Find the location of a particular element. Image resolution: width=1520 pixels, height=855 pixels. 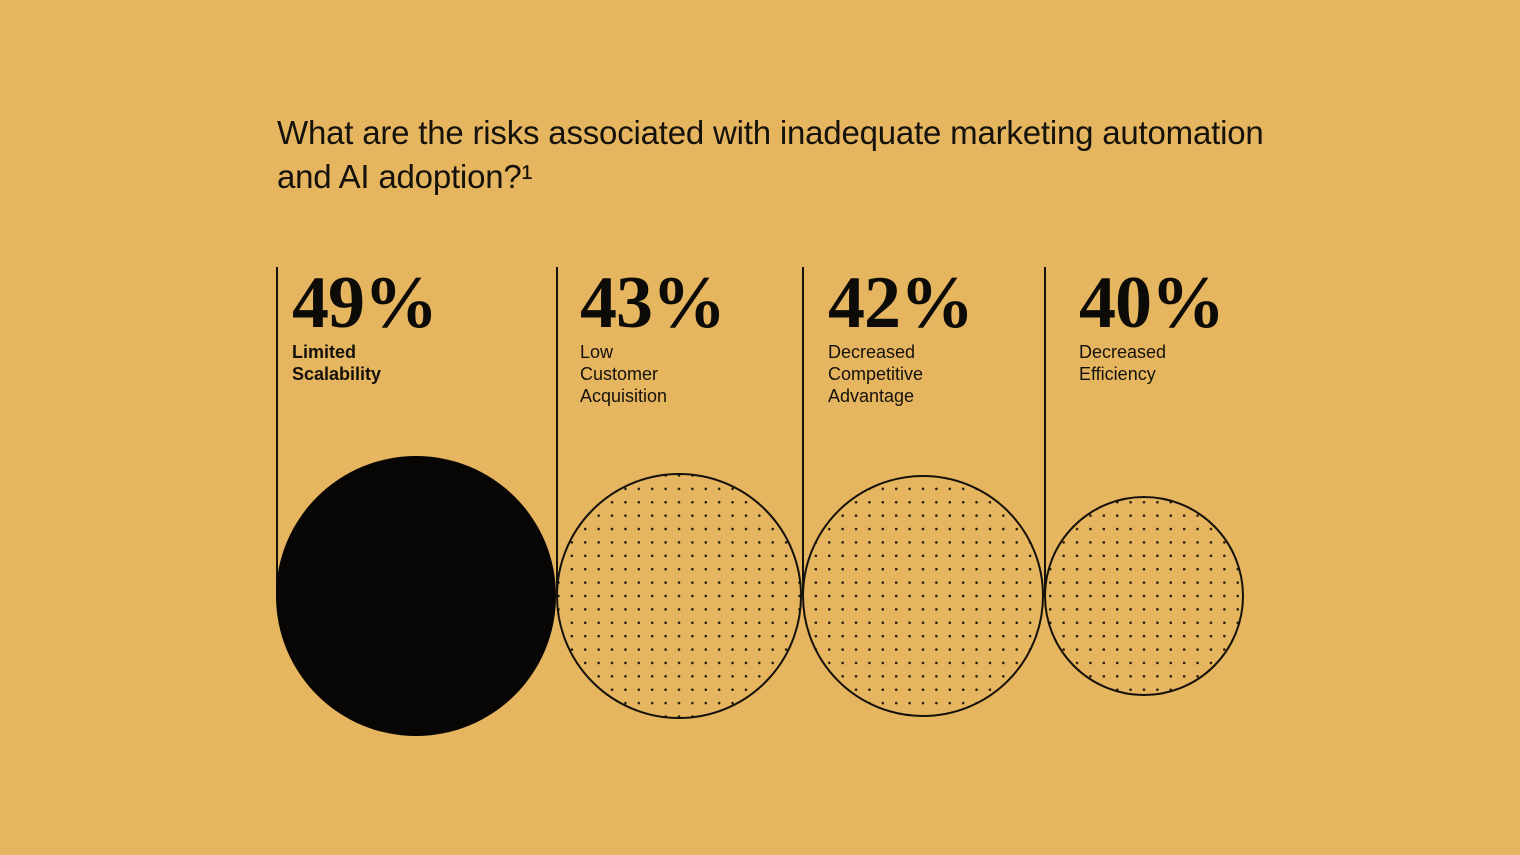

stat-decreased-efficiency: 40% Decreased Efficiency is located at coordinates (1152, 323).